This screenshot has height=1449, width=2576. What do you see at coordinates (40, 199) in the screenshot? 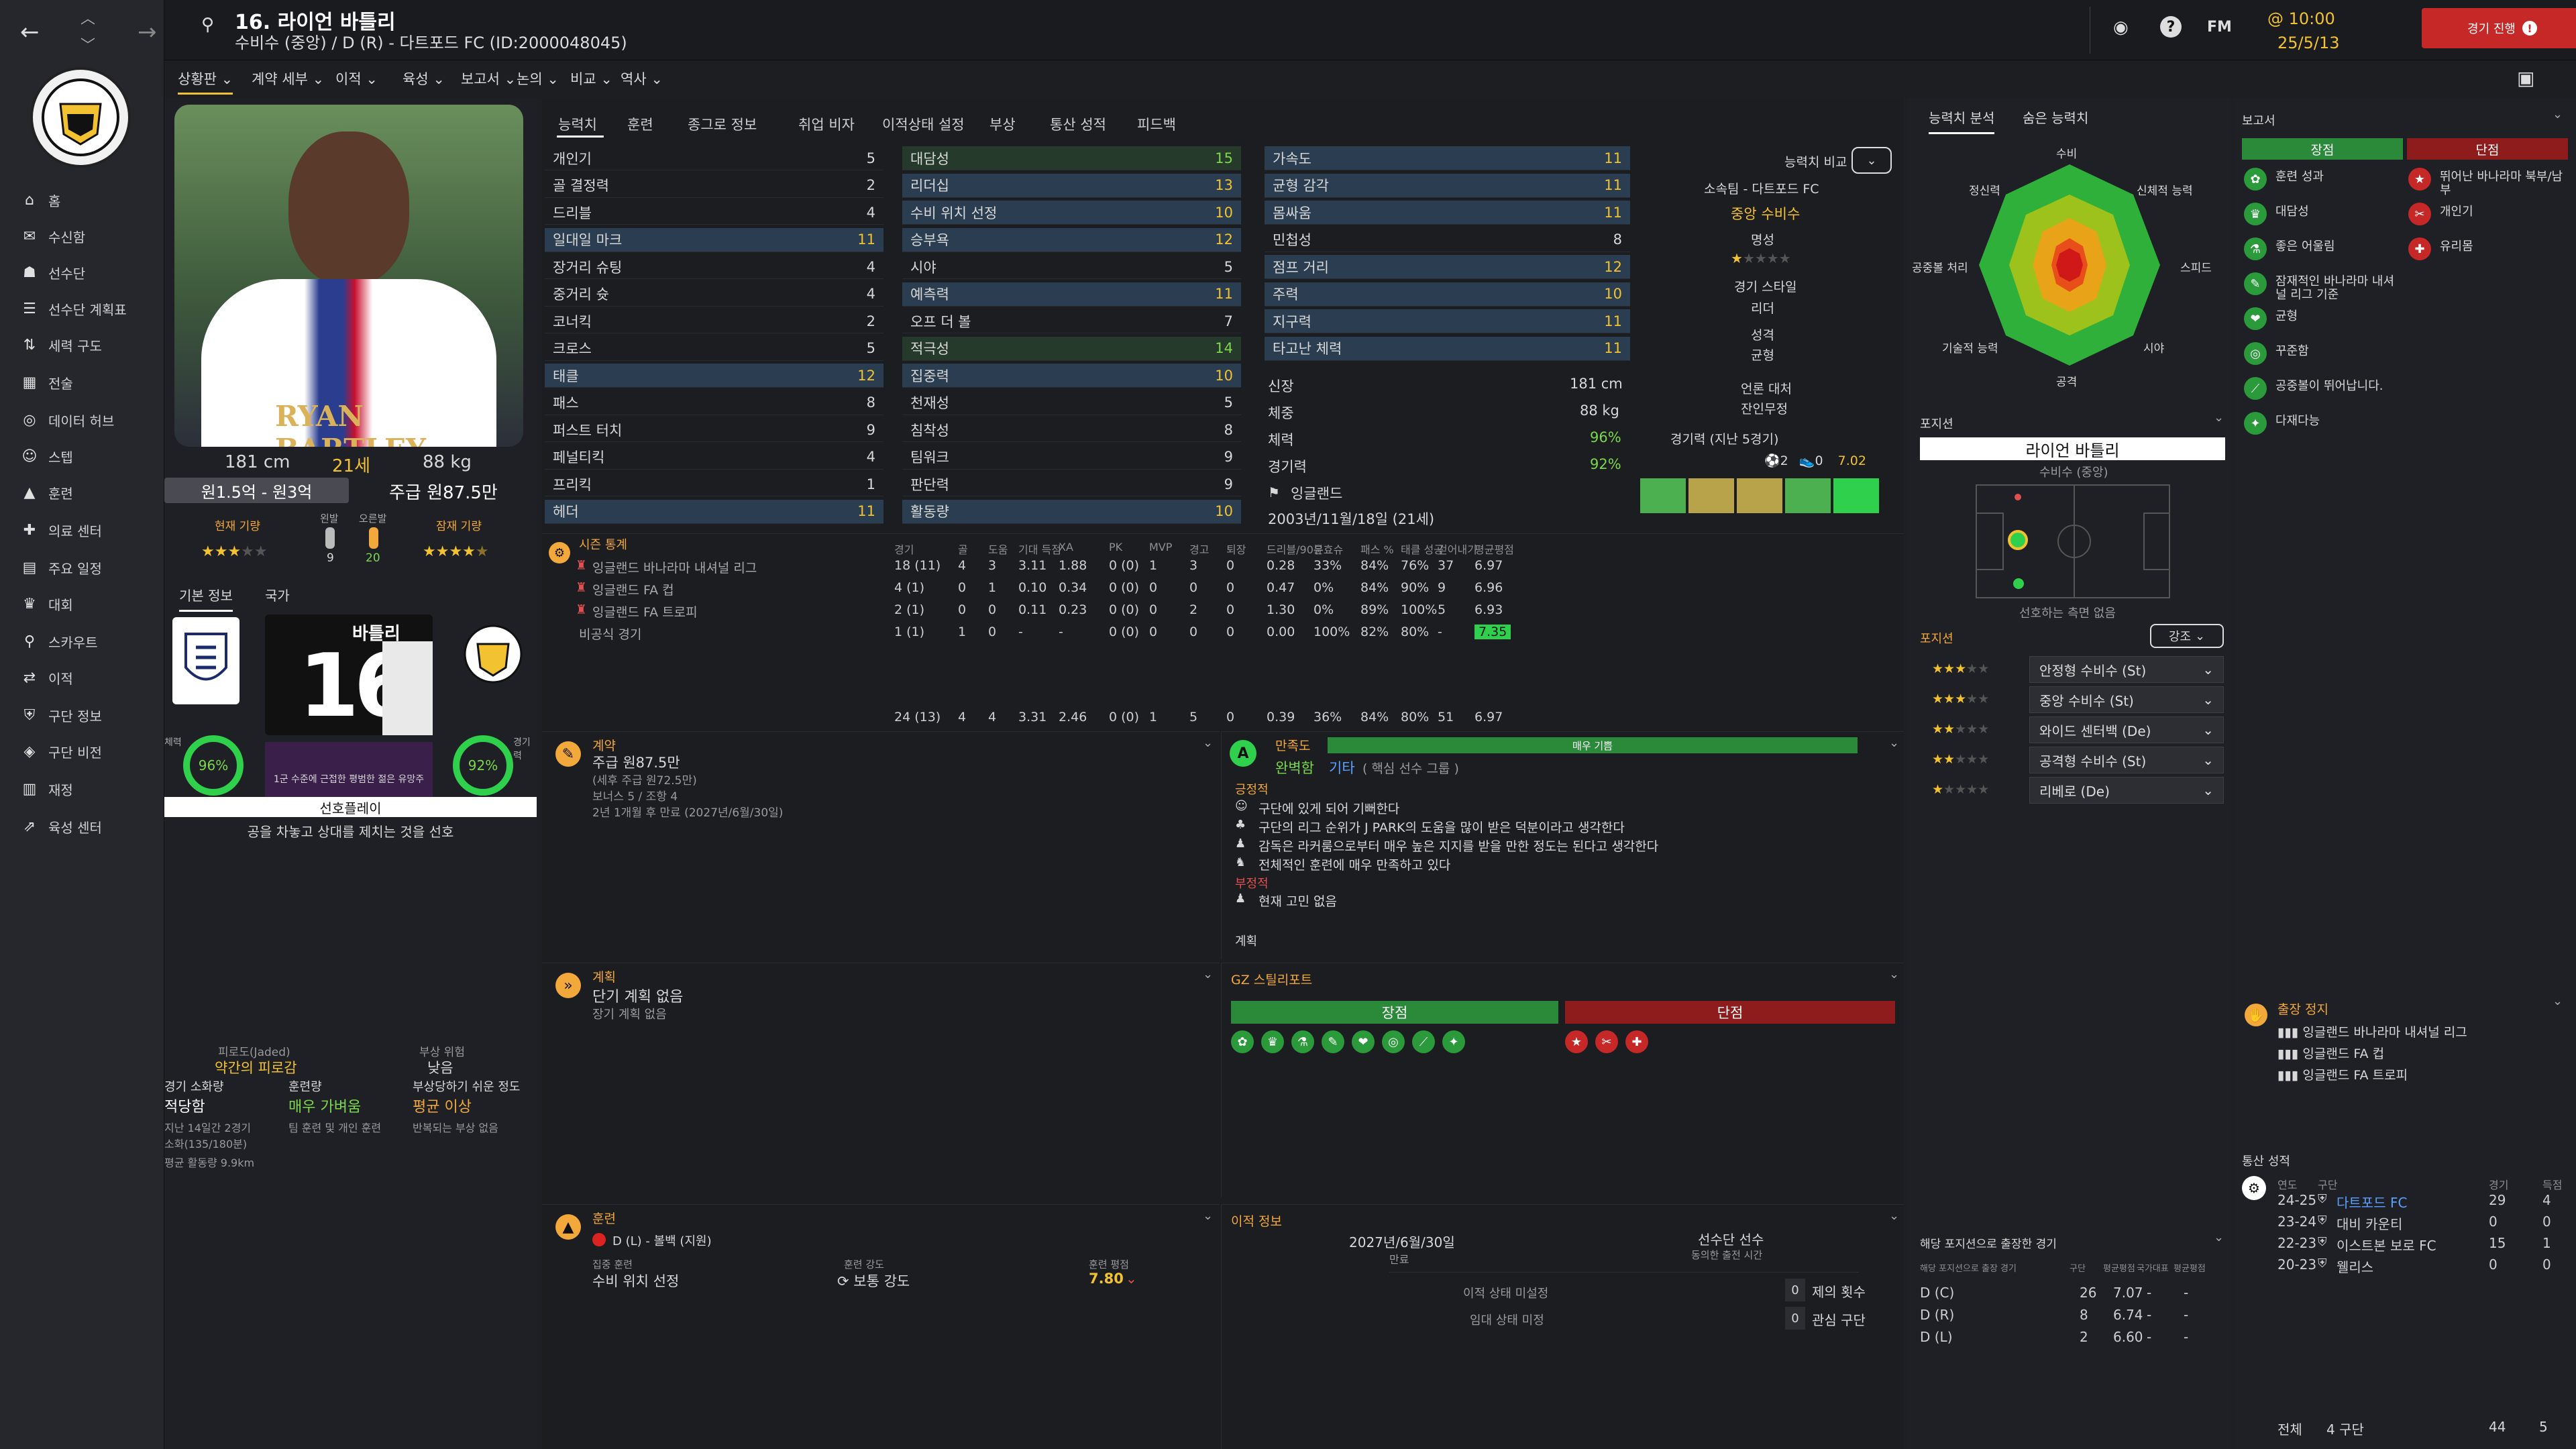
I see `sidebar-item-0: ⌂ 홈` at bounding box center [40, 199].